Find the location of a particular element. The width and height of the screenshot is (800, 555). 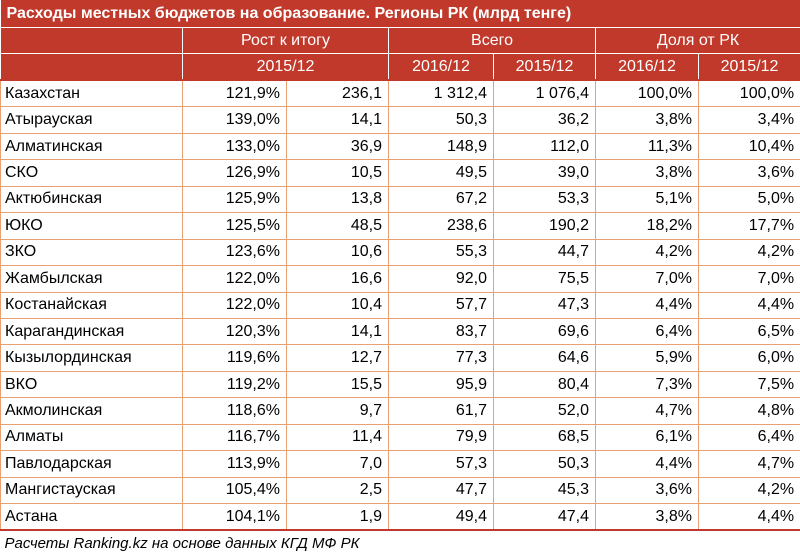

cell-region: Мангистауская is located at coordinates (92, 490).